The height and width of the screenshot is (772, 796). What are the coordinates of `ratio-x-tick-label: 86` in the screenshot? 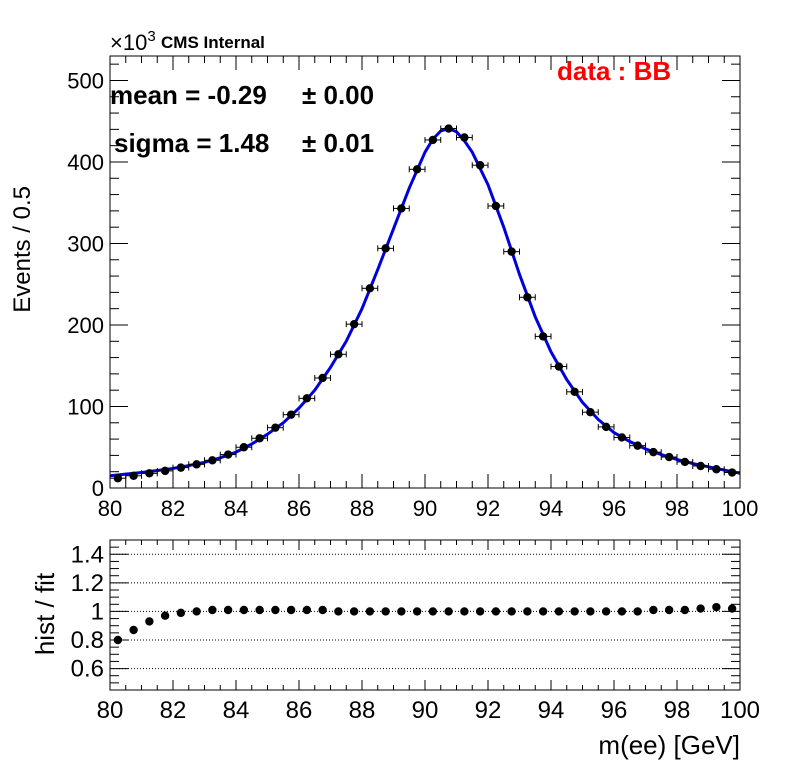 It's located at (299, 710).